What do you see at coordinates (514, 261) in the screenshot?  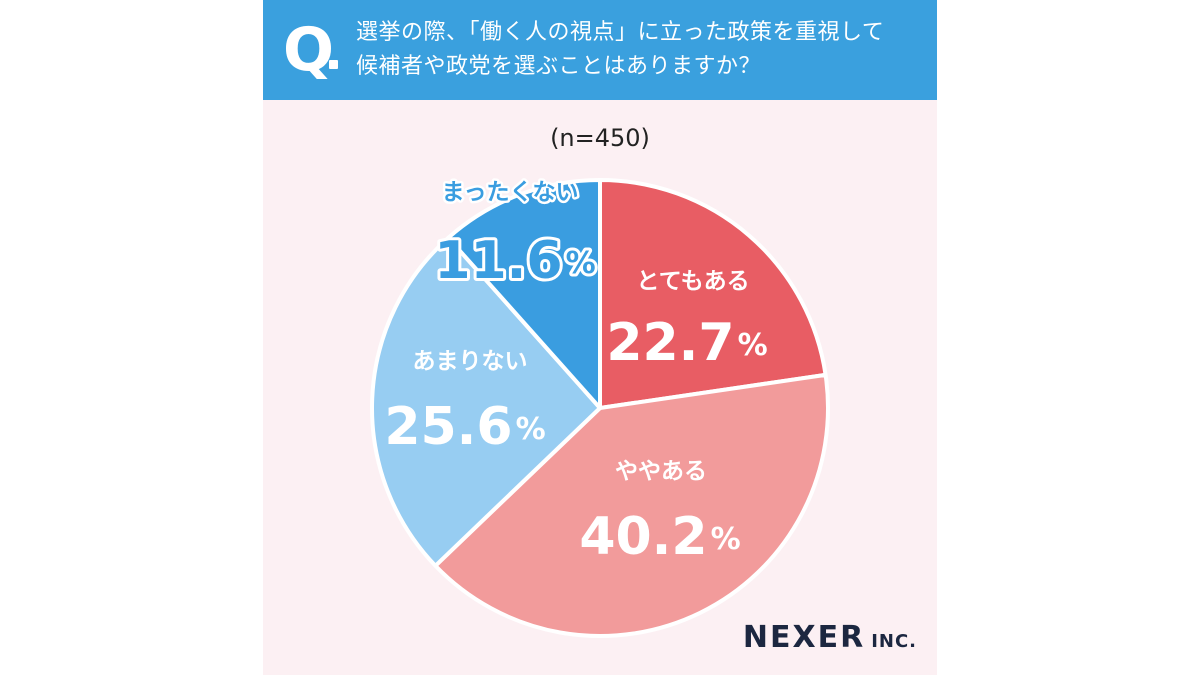 I see `slice-value-4: 11.6%` at bounding box center [514, 261].